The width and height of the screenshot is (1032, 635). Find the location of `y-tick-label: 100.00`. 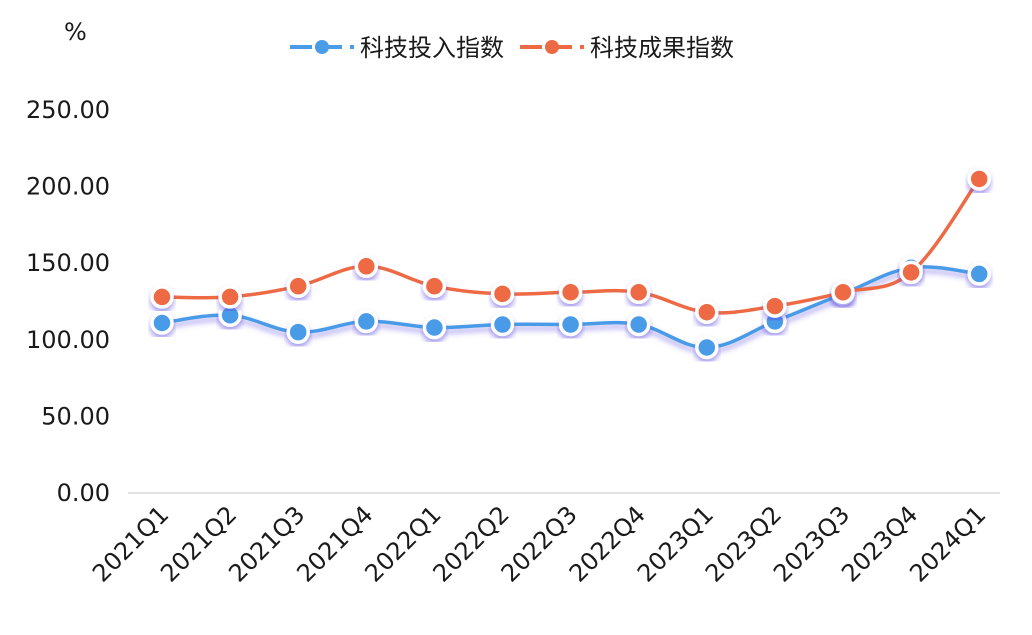

y-tick-label: 100.00 is located at coordinates (68, 340).